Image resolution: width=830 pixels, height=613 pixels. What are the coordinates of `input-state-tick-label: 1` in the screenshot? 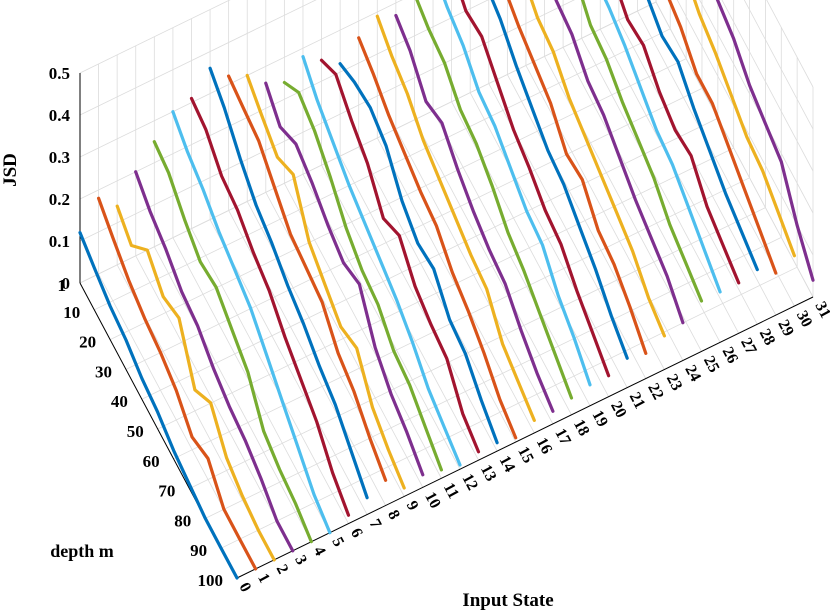 It's located at (263, 578).